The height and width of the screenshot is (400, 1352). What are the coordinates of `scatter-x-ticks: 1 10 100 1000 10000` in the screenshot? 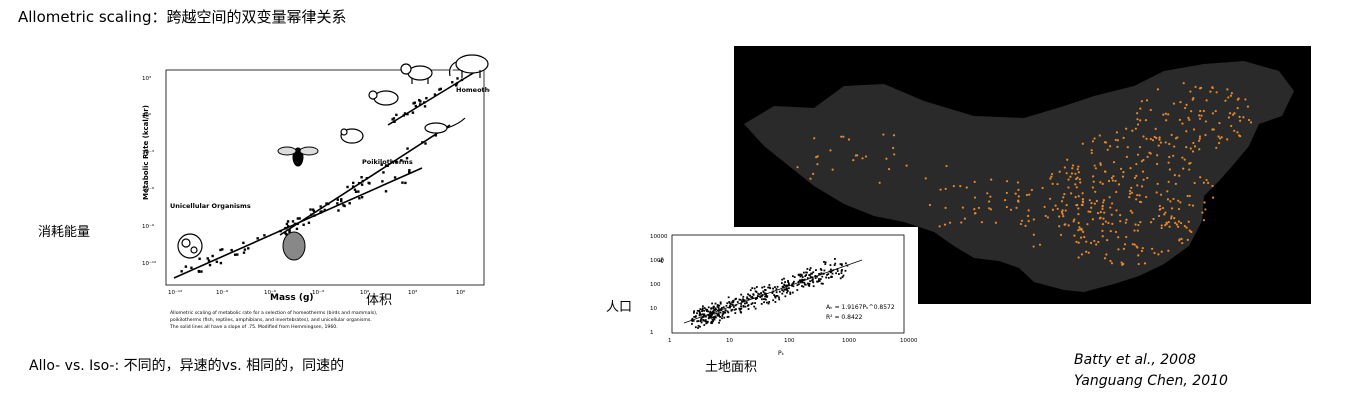 It's located at (793, 341).